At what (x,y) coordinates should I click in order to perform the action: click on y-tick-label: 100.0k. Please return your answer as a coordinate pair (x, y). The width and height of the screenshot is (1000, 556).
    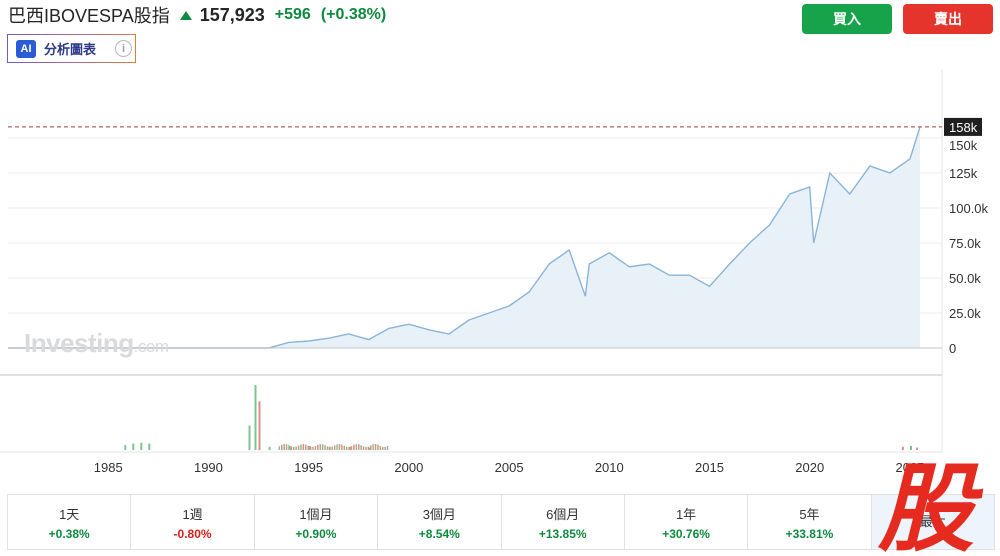
    Looking at the image, I should click on (969, 208).